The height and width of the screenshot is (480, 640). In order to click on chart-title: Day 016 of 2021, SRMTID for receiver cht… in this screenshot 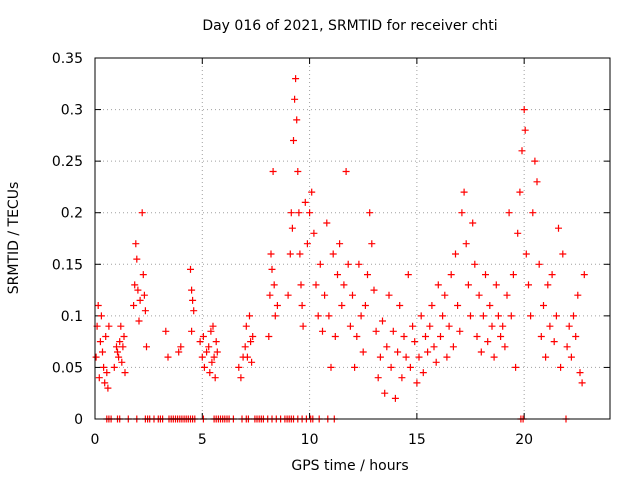, I will do `click(349, 26)`.